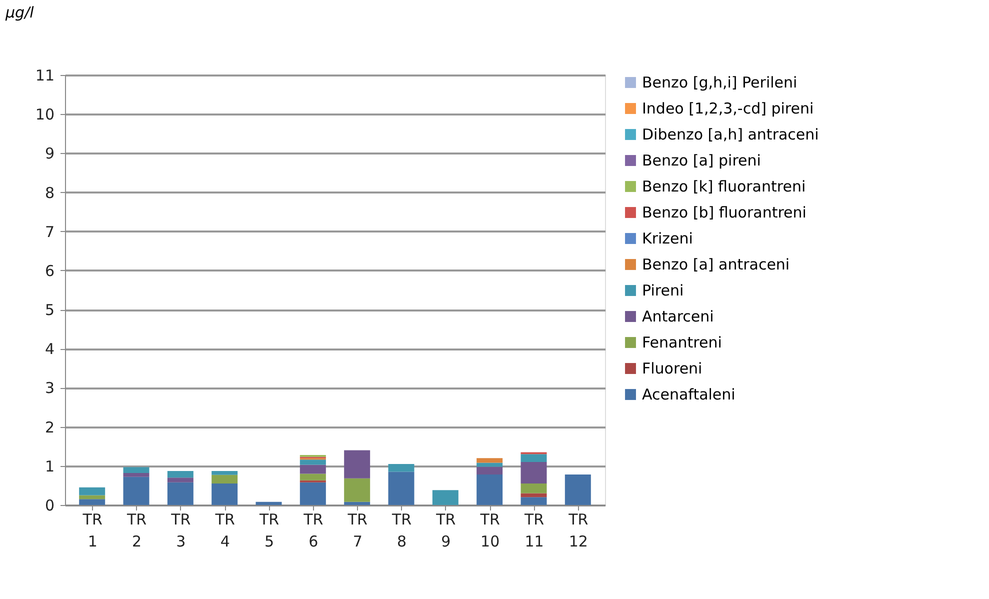 The width and height of the screenshot is (989, 599). What do you see at coordinates (357, 530) in the screenshot?
I see `x-tick-label: TR 7` at bounding box center [357, 530].